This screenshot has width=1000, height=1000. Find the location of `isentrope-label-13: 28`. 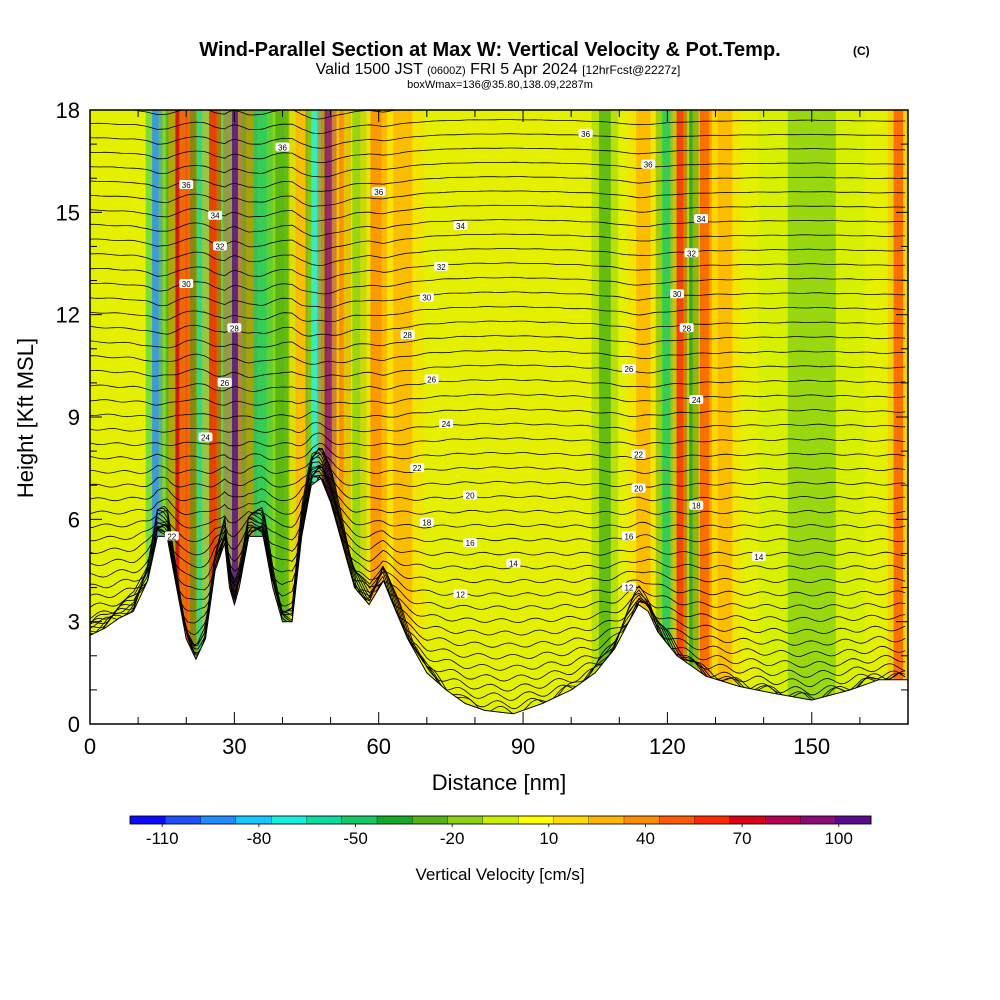

isentrope-label-13: 28 is located at coordinates (407, 335).